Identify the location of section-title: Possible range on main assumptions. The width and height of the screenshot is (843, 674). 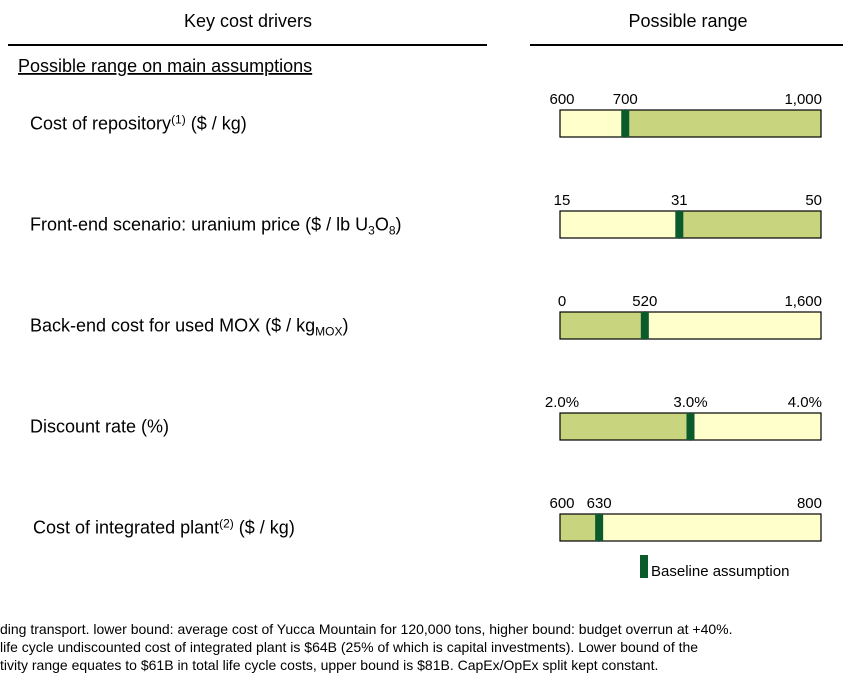
(165, 66).